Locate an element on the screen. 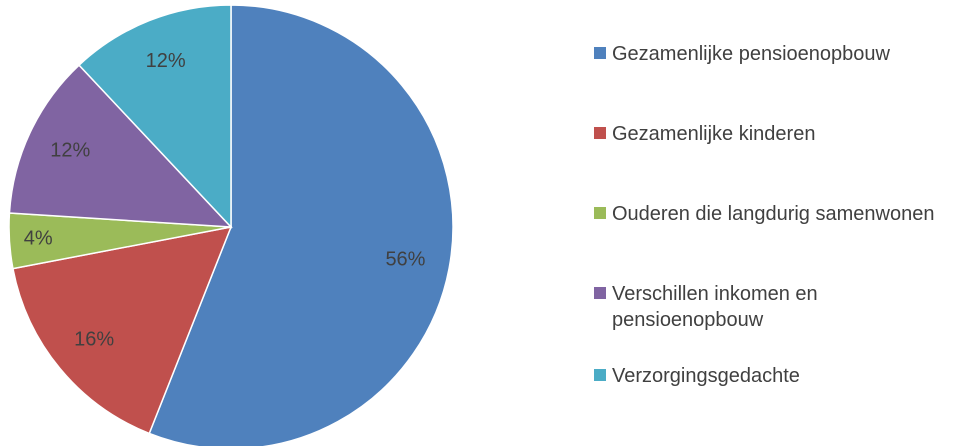 This screenshot has height=446, width=980. data-label: 56% is located at coordinates (405, 260).